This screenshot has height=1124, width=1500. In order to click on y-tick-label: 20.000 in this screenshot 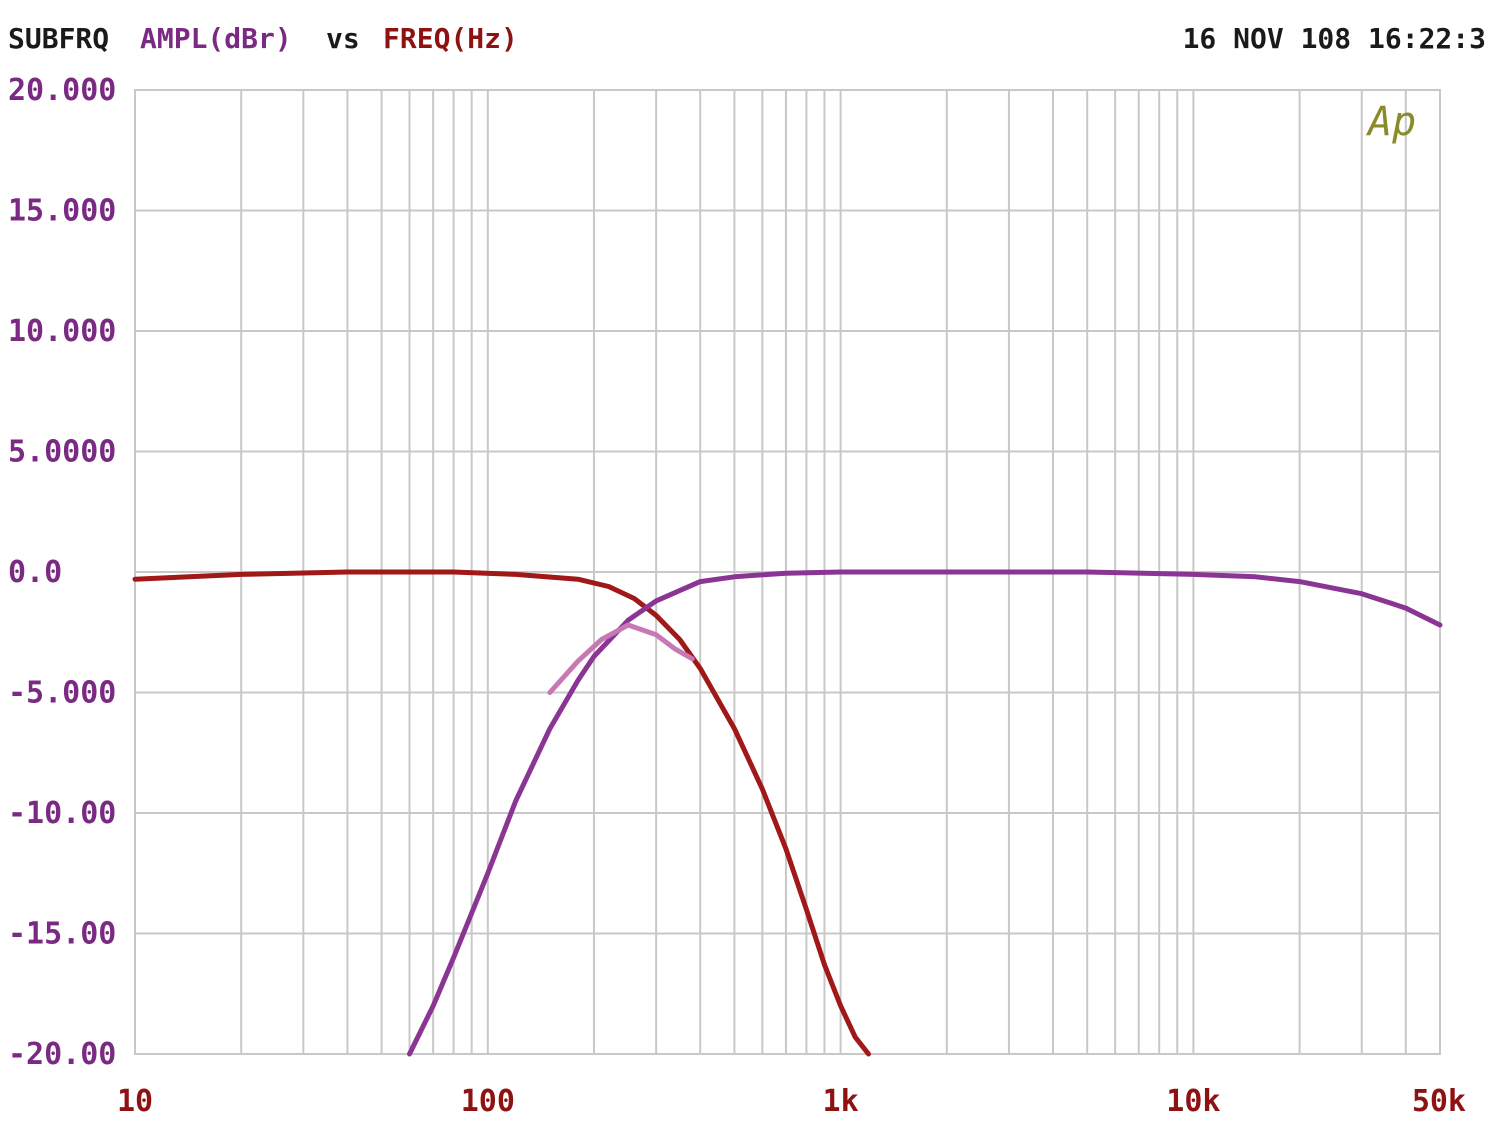, I will do `click(62, 90)`.